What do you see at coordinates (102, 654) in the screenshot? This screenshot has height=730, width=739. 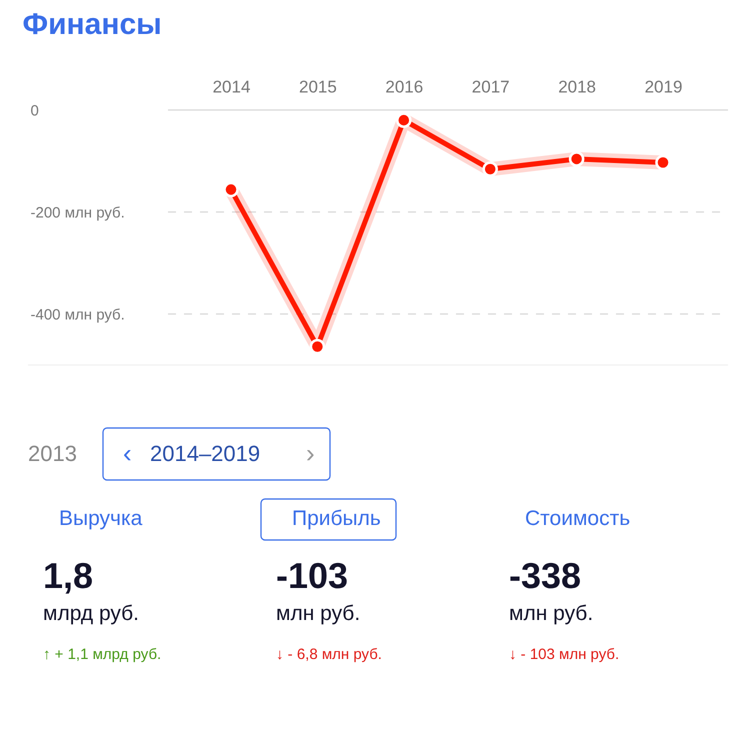 I see `text: ↑ + 1,1 млрд руб.` at bounding box center [102, 654].